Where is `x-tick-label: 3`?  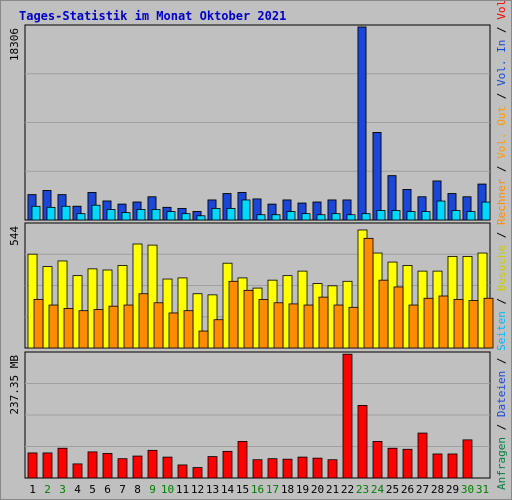 x-tick-label: 3 is located at coordinates (62, 489).